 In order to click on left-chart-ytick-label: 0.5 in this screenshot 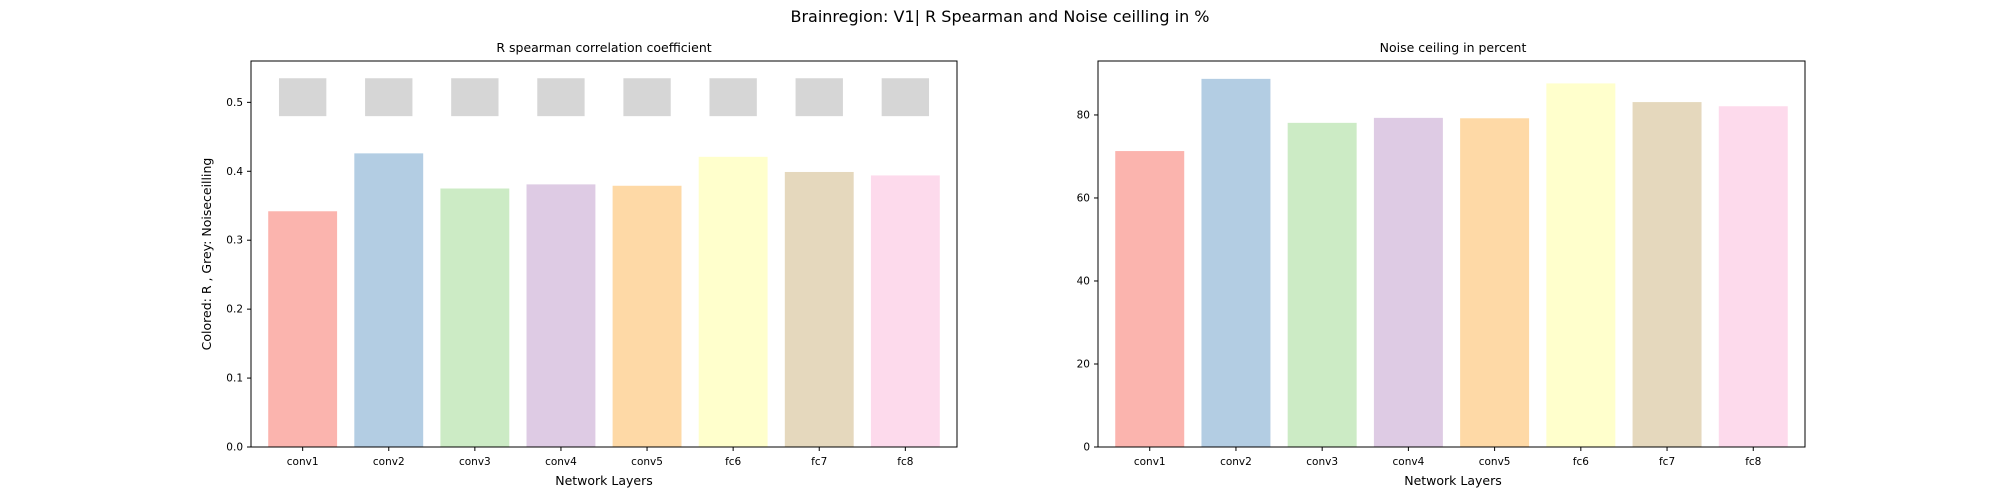, I will do `click(234, 103)`.